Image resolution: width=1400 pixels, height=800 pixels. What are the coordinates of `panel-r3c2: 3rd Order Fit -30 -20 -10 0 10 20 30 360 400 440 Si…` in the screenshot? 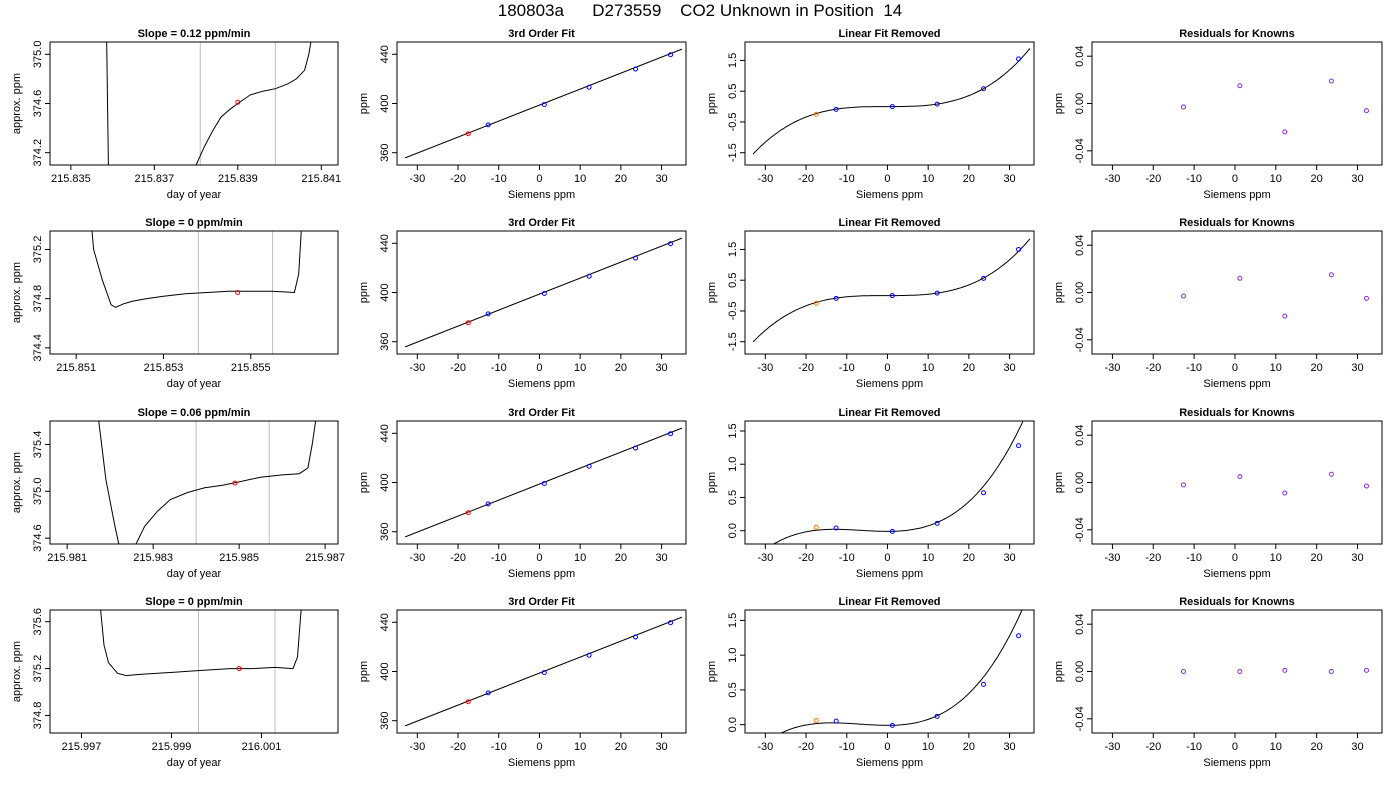 It's located at (522, 493).